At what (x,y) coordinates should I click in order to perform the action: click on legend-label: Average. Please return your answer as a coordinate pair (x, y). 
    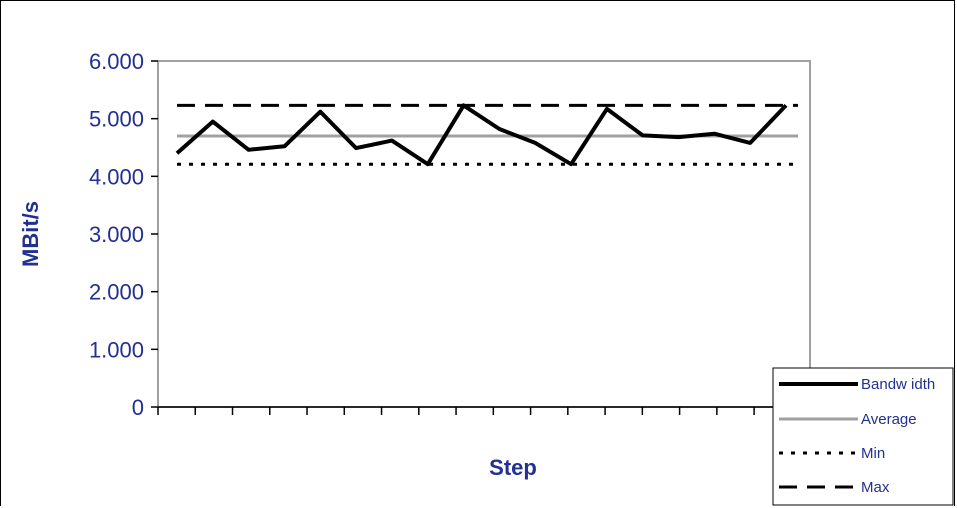
    Looking at the image, I should click on (889, 419).